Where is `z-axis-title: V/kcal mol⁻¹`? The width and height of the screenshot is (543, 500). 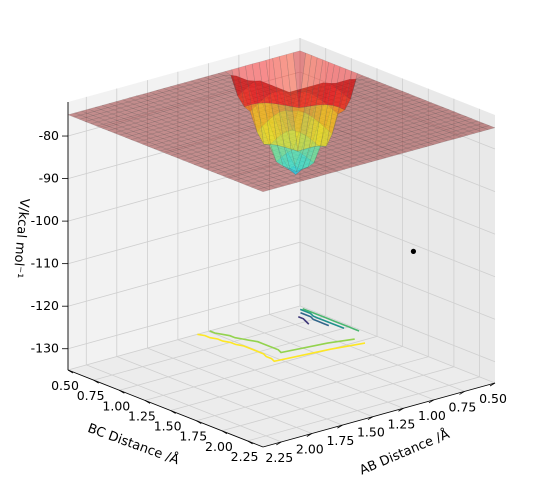
z-axis-title: V/kcal mol⁻¹ is located at coordinates (21, 238).